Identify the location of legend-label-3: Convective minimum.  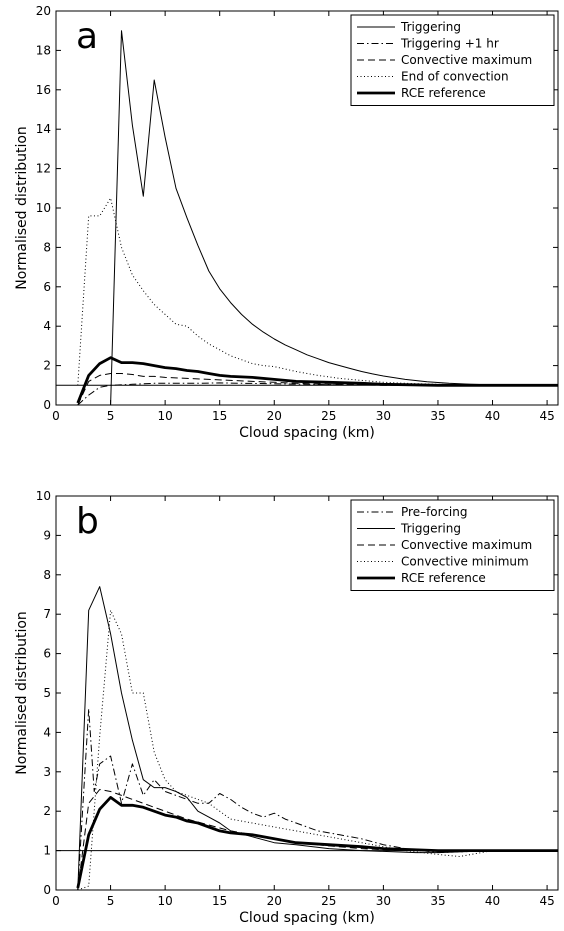
(465, 562).